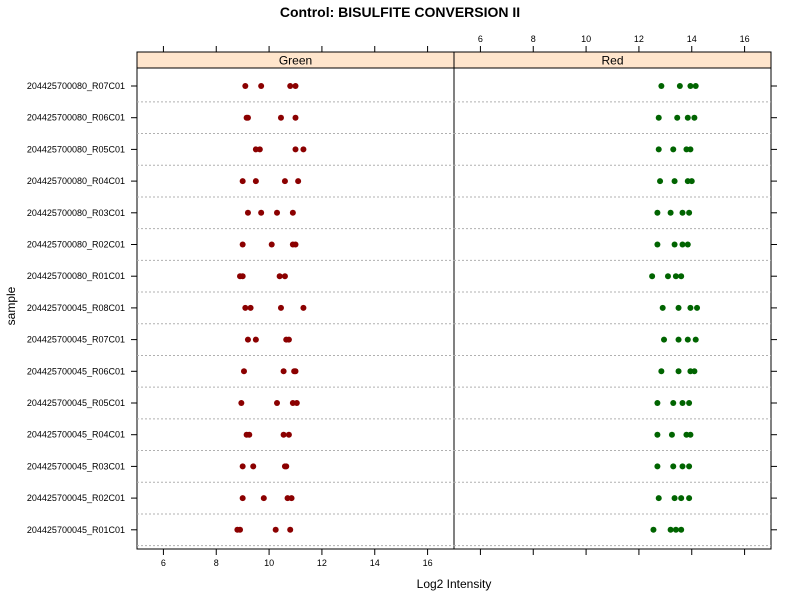 The width and height of the screenshot is (800, 600). Describe the element at coordinates (295, 61) in the screenshot. I see `strip-label-green: Green` at that location.